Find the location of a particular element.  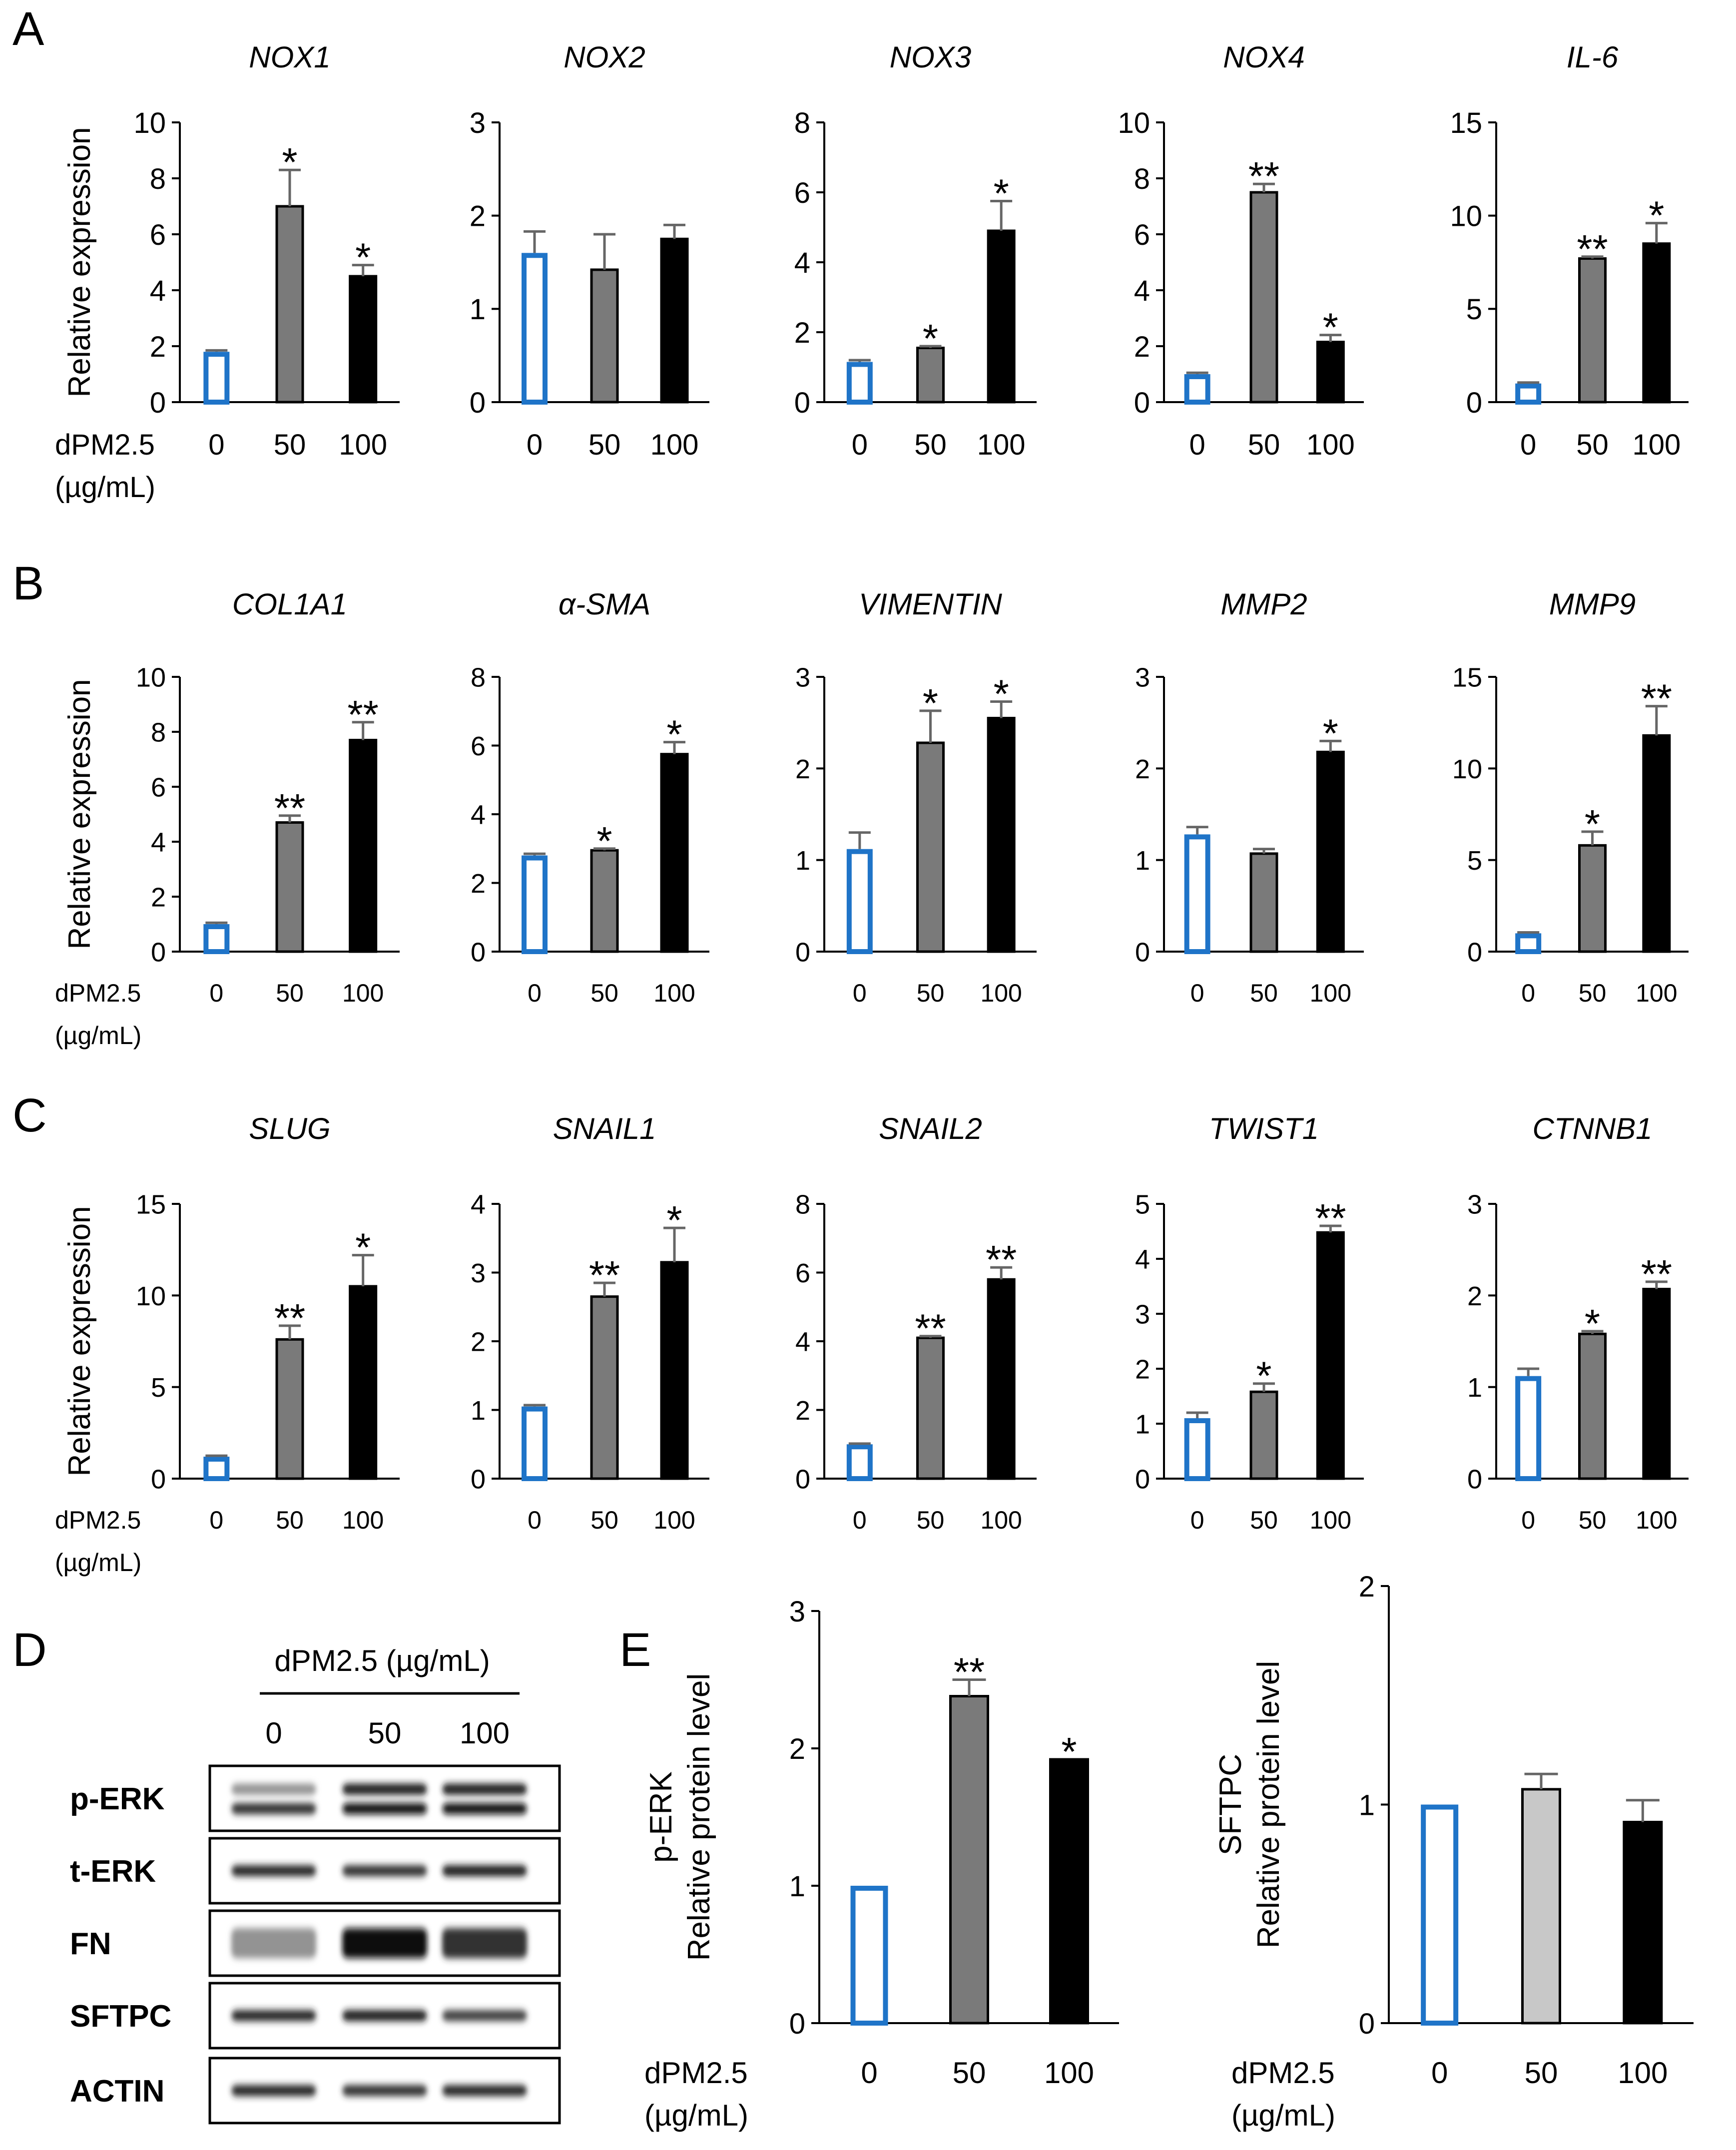

panel-letter-c: C is located at coordinates (29, 1115).